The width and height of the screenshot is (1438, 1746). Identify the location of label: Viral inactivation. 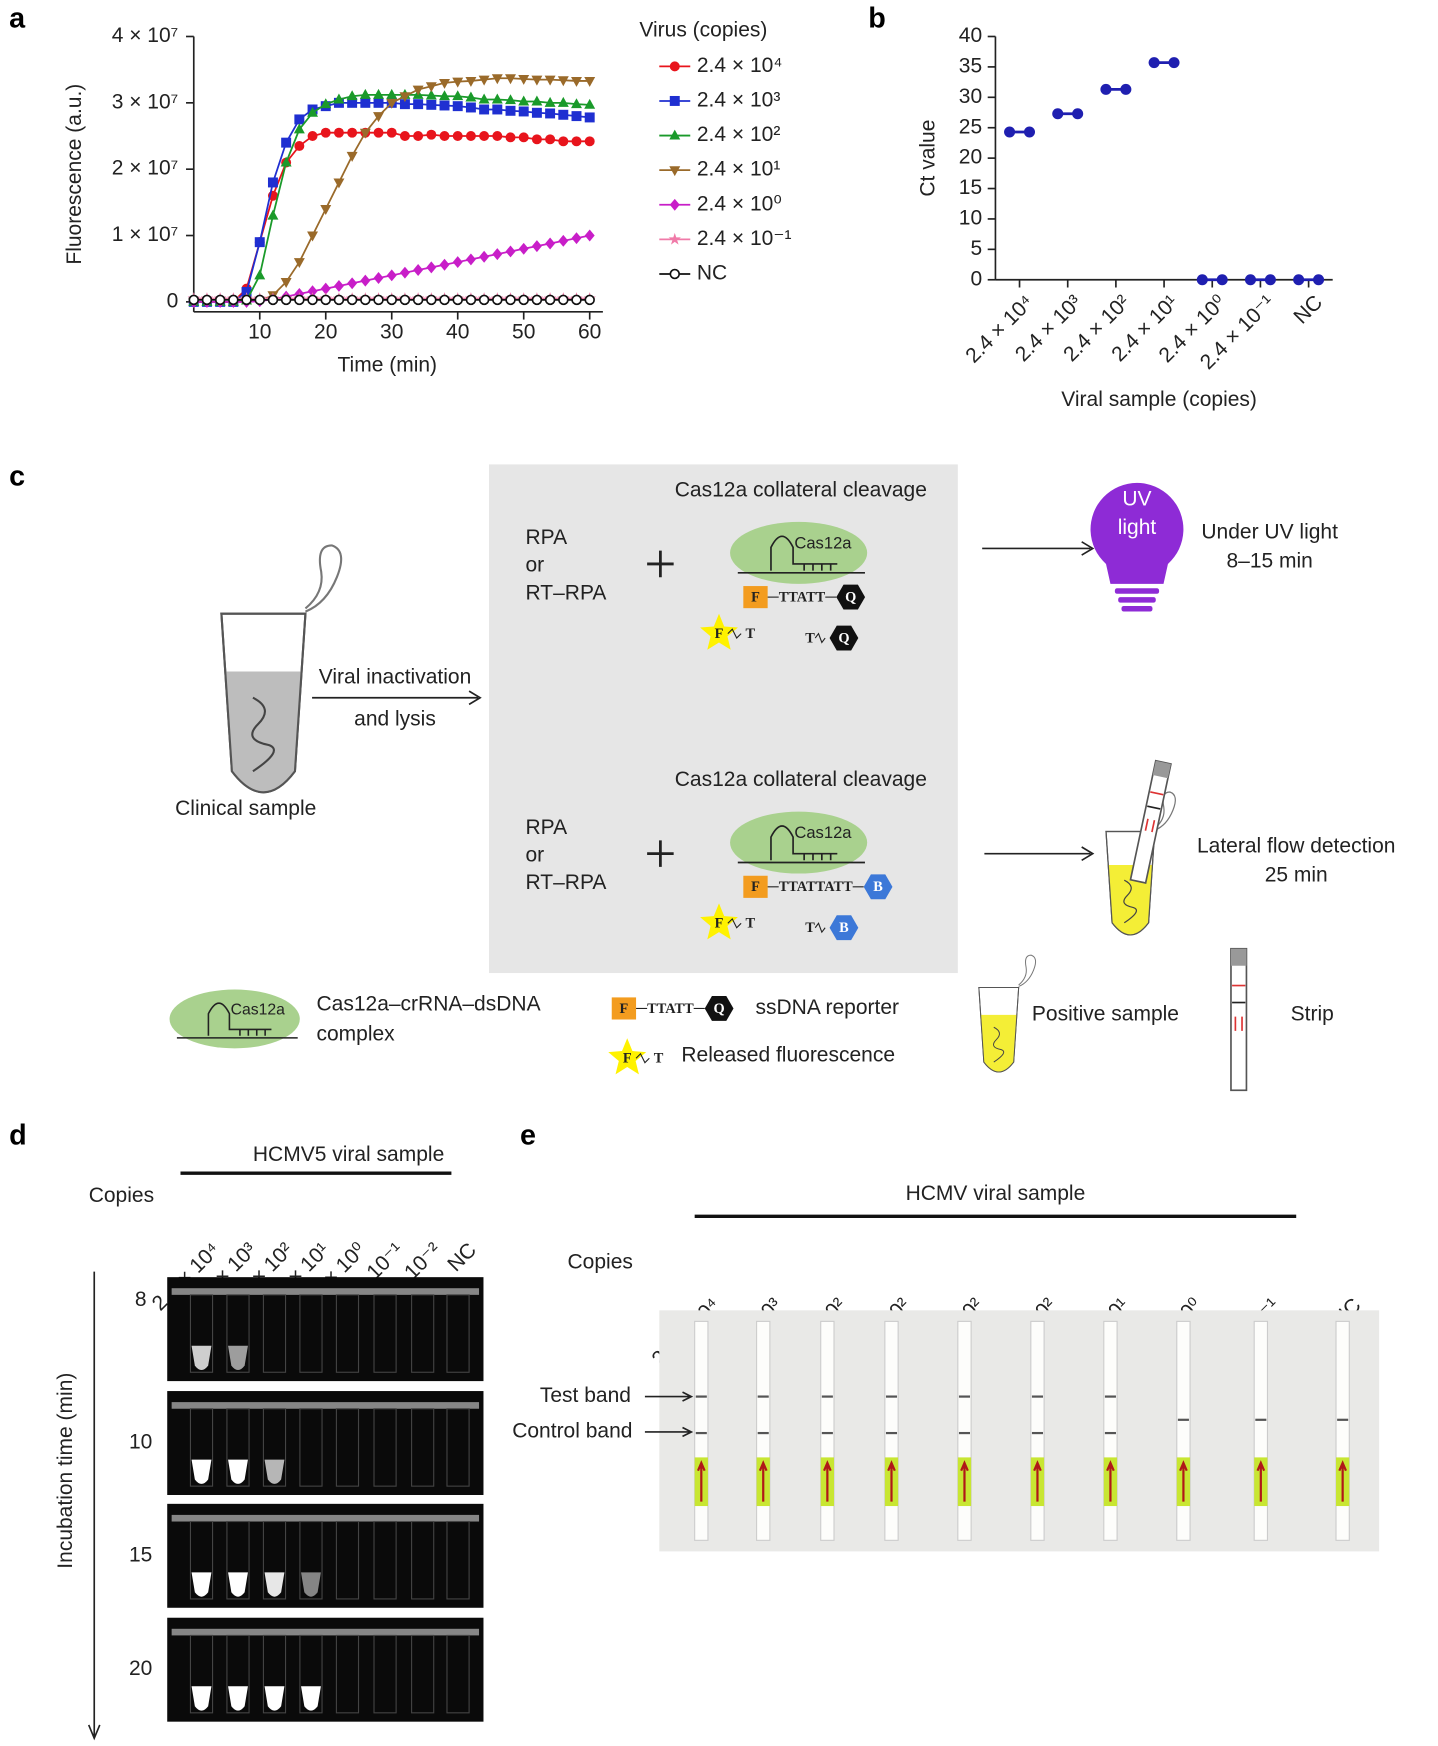
(395, 676).